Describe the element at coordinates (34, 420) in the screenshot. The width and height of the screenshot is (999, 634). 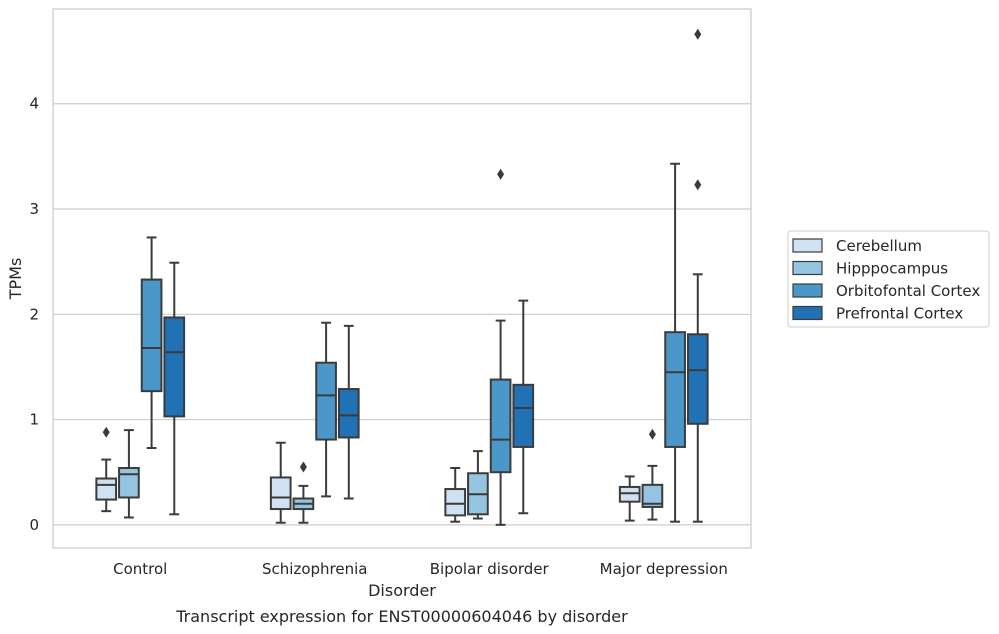
I see `y-tick-label: 1` at that location.